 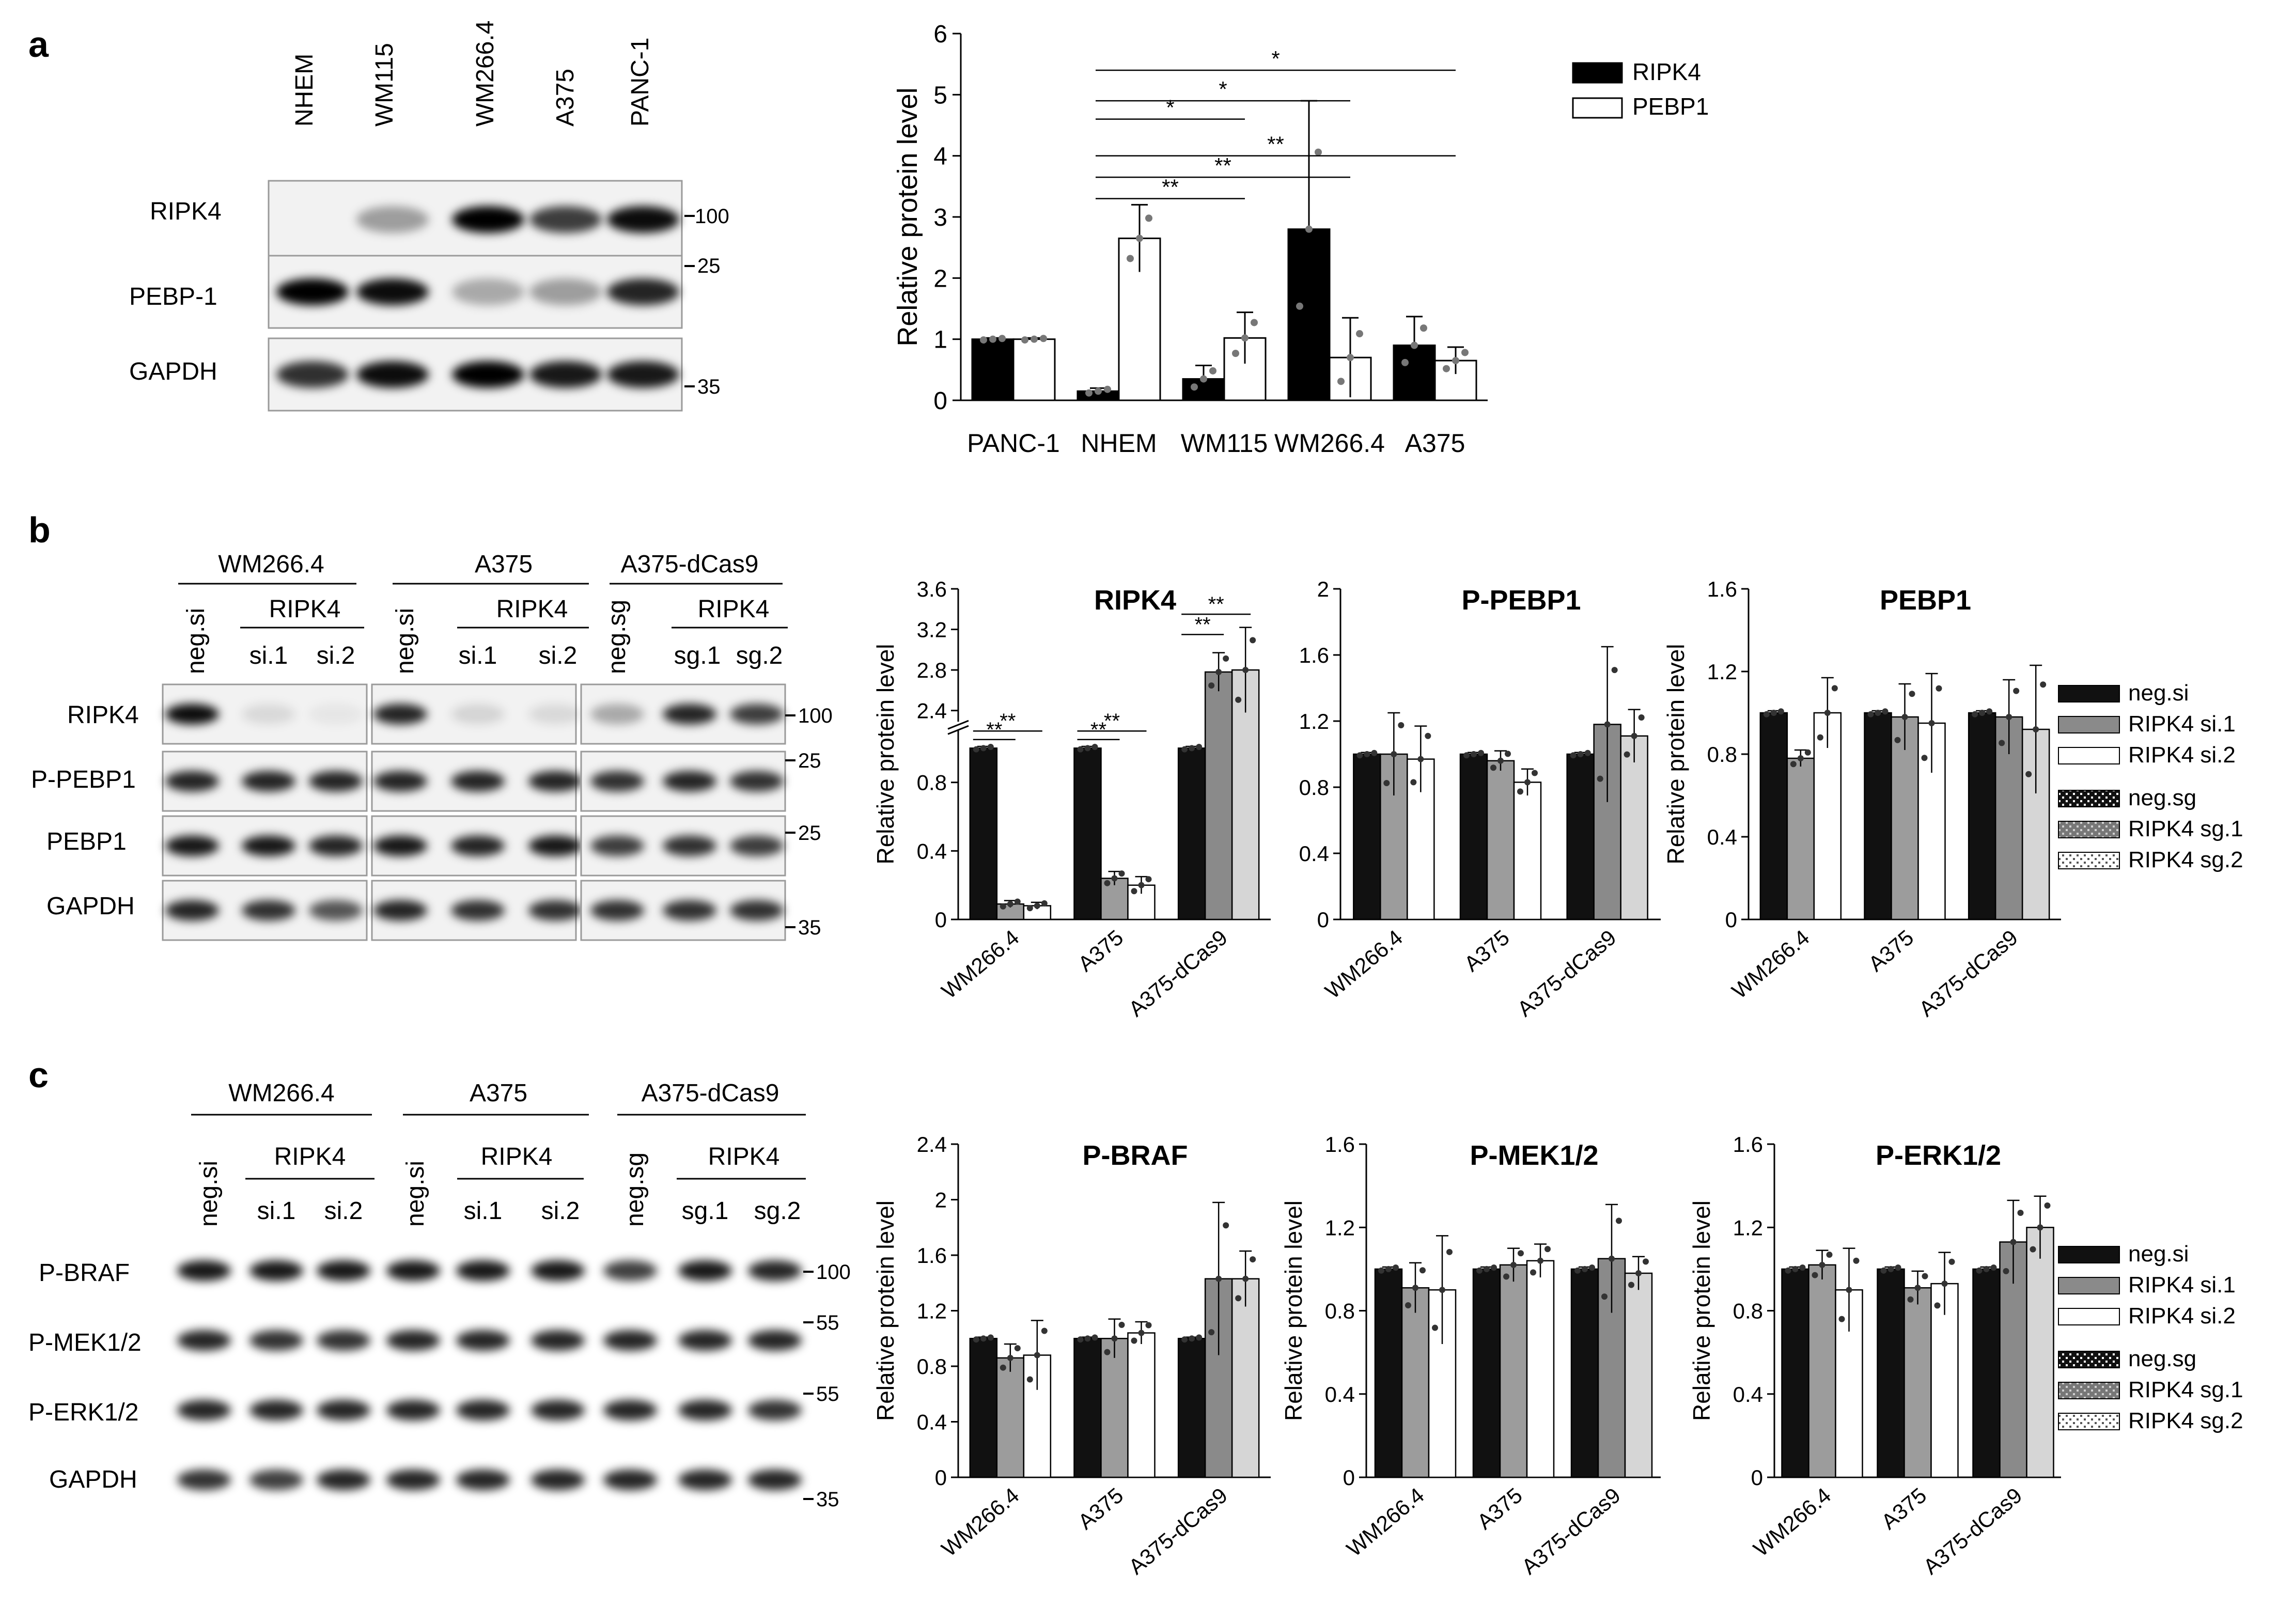 I want to click on mw-marker: 25, so click(x=709, y=266).